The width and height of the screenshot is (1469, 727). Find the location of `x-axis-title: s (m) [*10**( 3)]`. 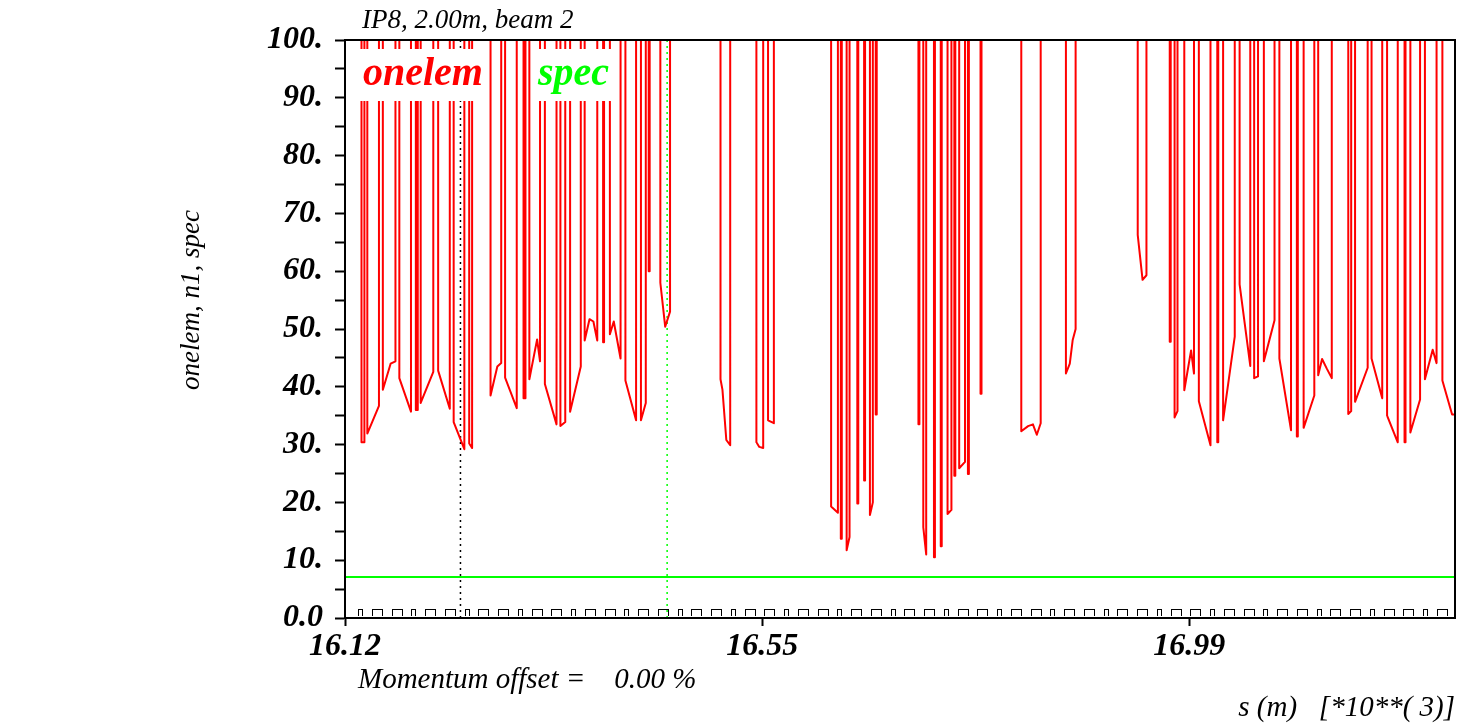

x-axis-title: s (m) [*10**( 3)] is located at coordinates (1346, 706).